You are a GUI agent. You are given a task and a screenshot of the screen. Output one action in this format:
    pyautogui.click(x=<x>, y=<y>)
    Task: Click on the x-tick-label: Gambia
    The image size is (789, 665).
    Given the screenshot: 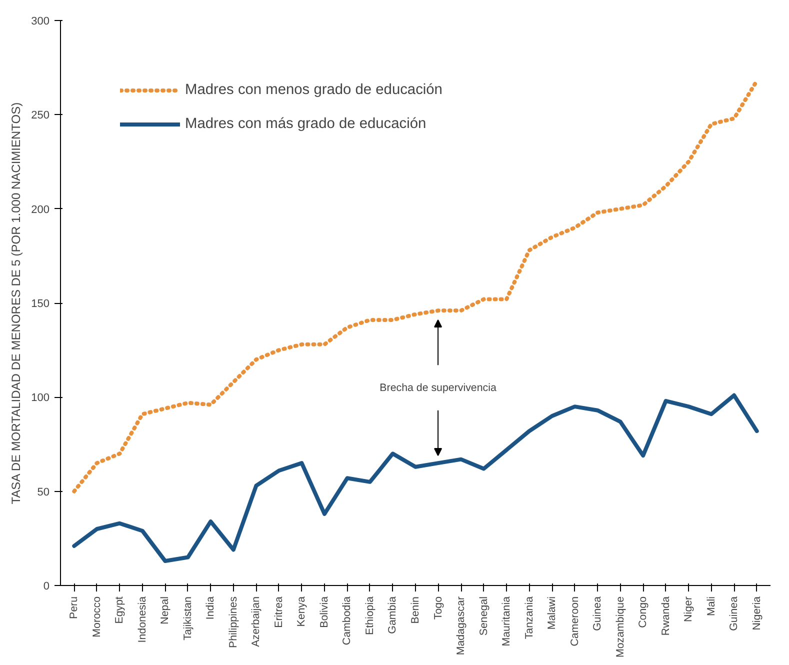 What is the action you would take?
    pyautogui.click(x=392, y=615)
    